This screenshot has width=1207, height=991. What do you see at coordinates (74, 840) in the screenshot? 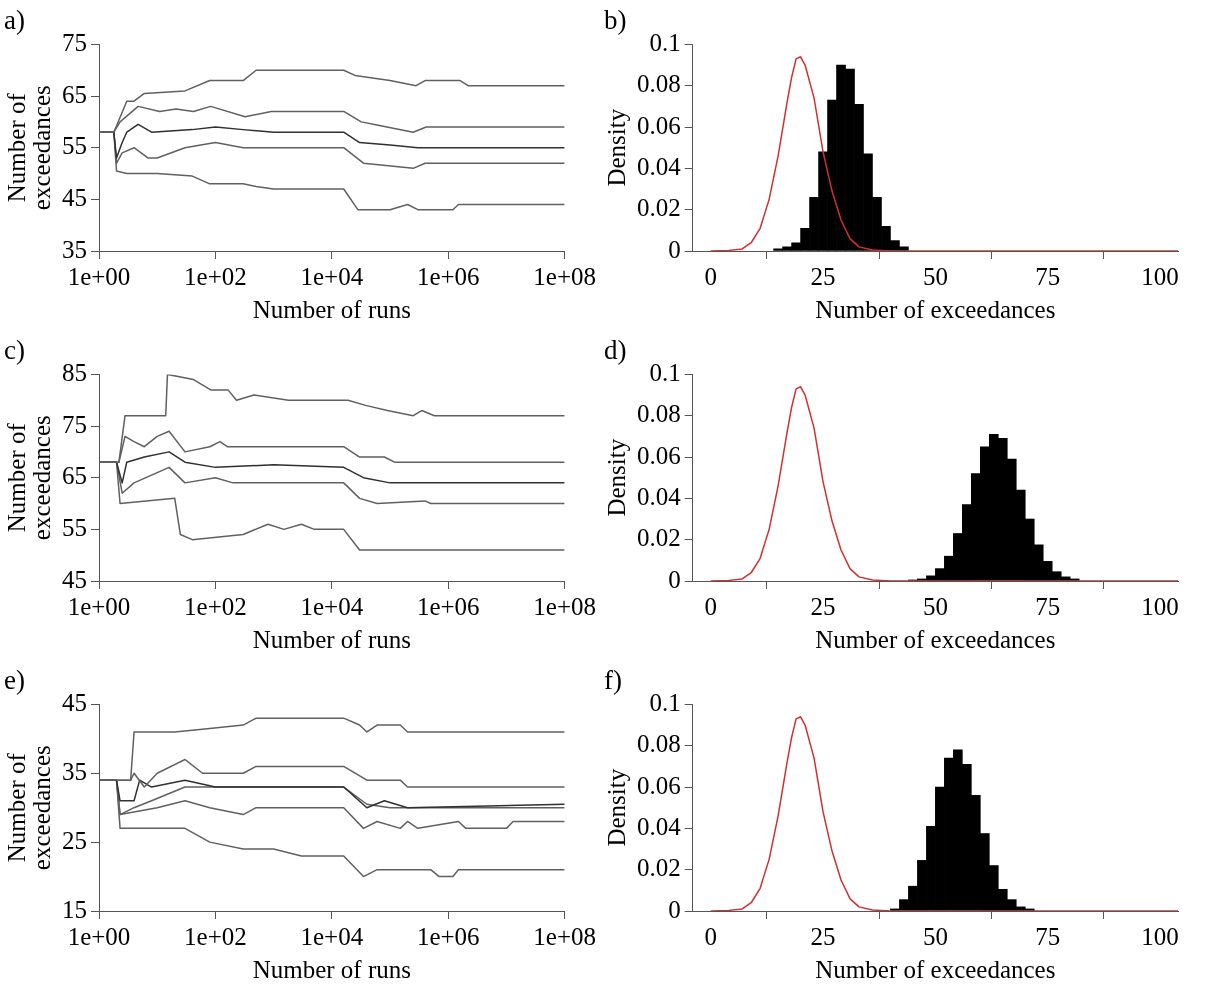
I see `y-tick-label: 25` at bounding box center [74, 840].